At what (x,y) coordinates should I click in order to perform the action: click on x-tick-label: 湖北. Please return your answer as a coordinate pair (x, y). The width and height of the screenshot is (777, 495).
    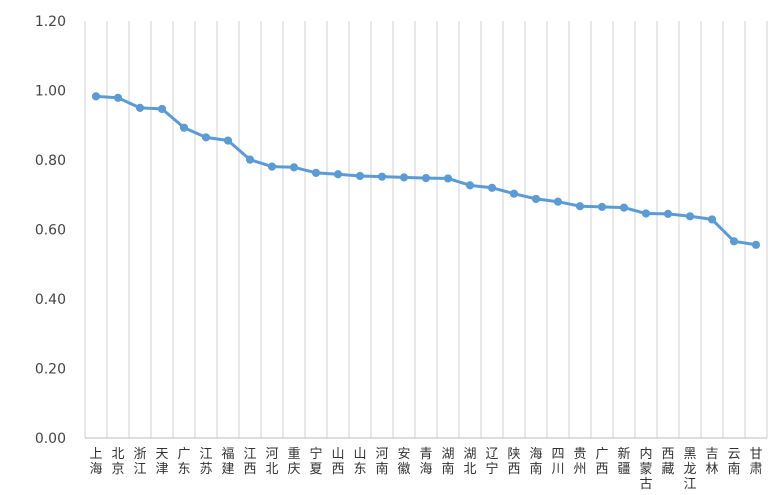
    Looking at the image, I should click on (469, 462).